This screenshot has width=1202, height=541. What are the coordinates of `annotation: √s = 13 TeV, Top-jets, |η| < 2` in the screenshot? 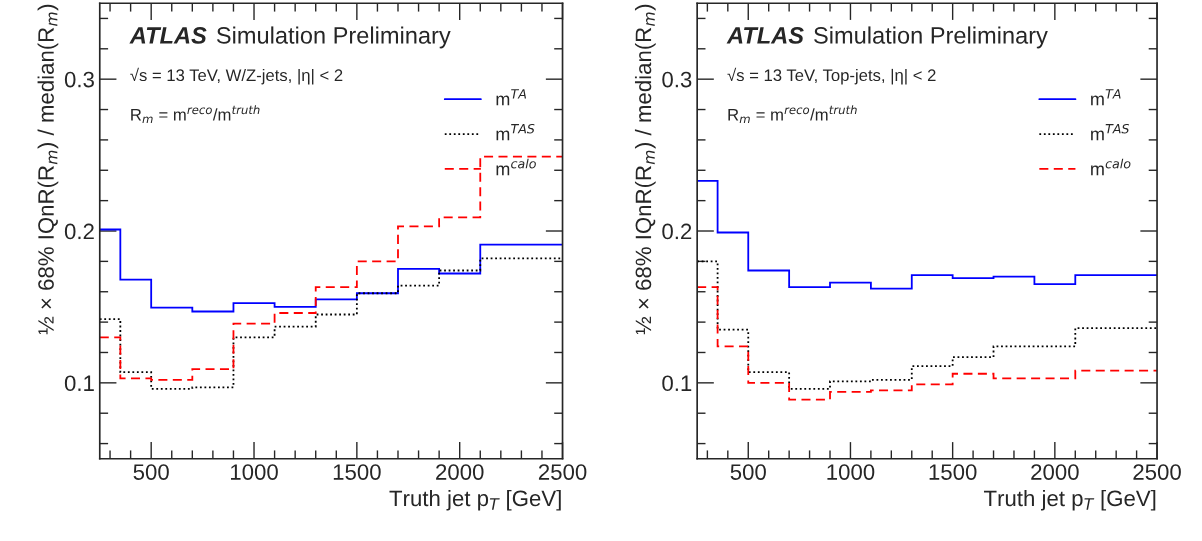 It's located at (831, 76).